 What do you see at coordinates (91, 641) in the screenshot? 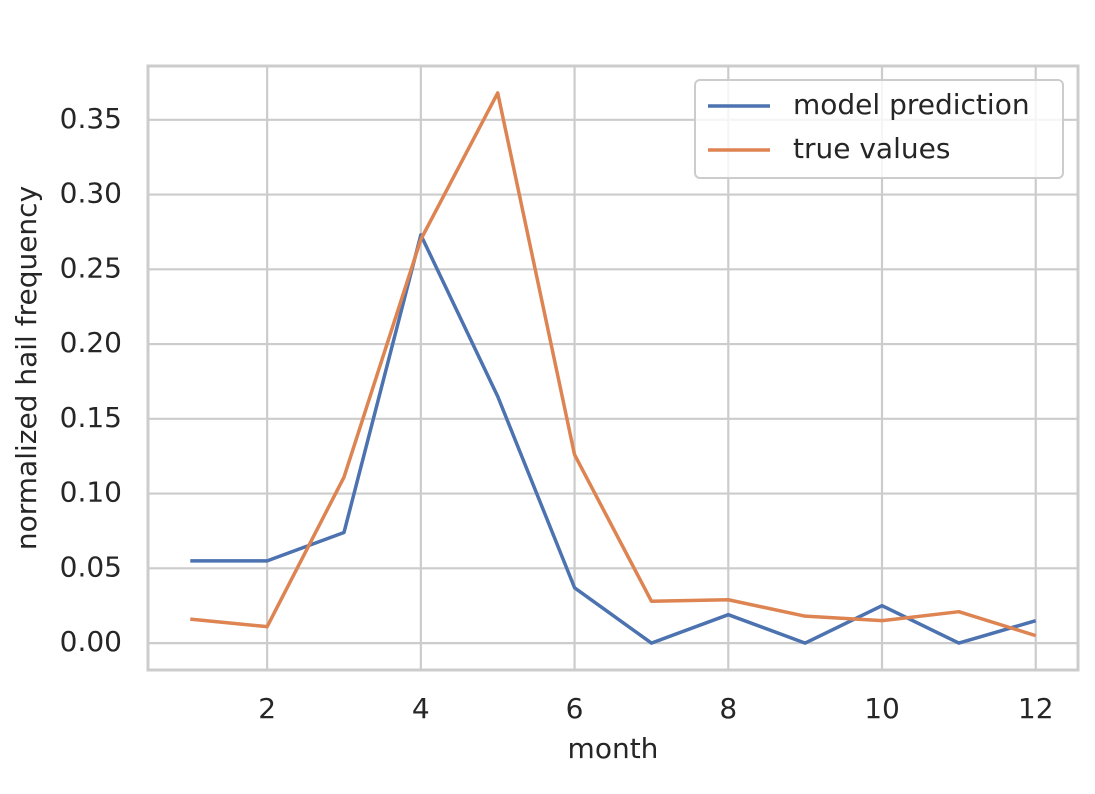
I see `y-tick-label: 0.00` at bounding box center [91, 641].